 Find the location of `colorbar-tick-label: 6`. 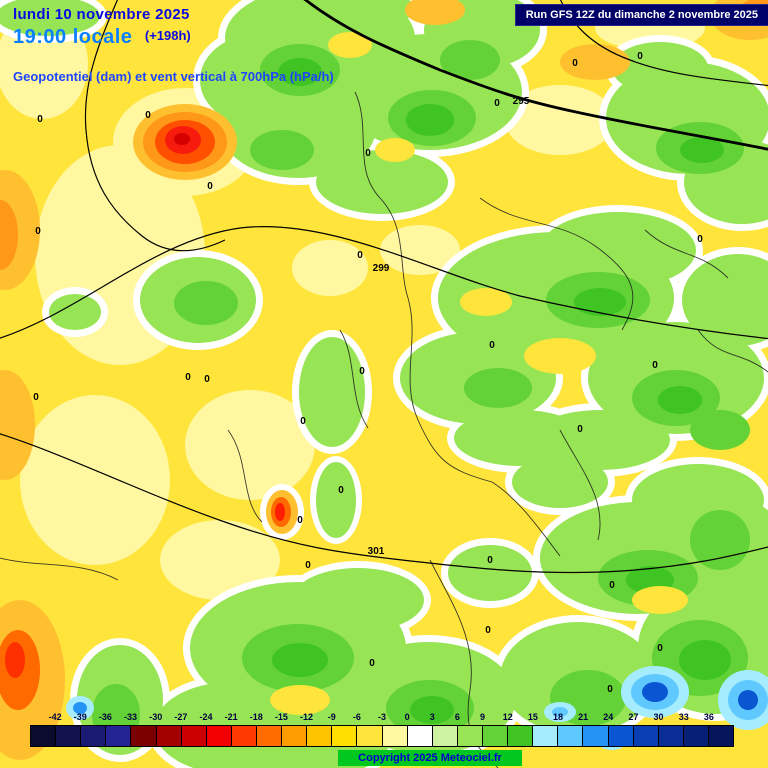

colorbar-tick-label: 6 is located at coordinates (457, 717).